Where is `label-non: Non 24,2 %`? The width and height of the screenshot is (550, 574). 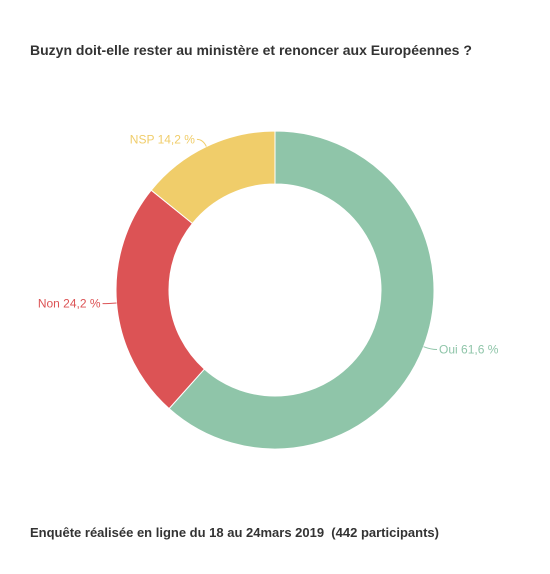 label-non: Non 24,2 % is located at coordinates (69, 304).